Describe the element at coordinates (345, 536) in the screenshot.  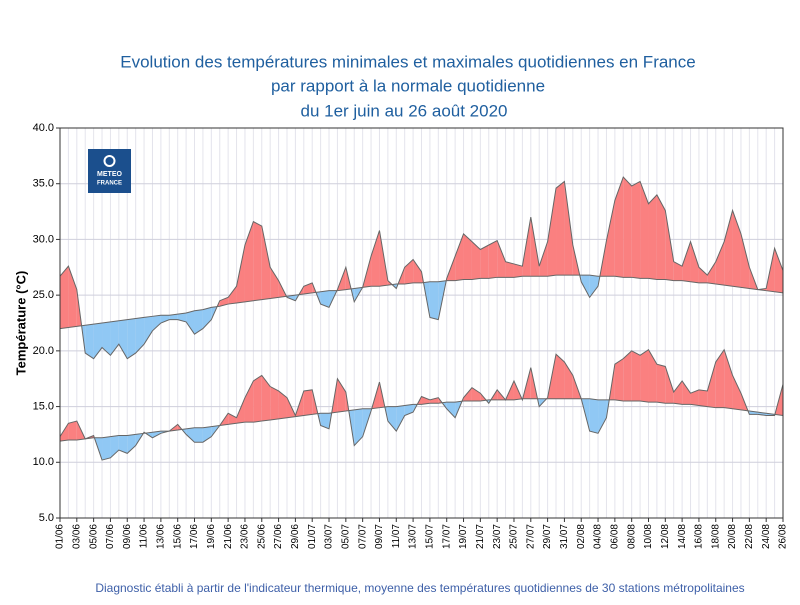
I see `x-tick-label: 05/07` at that location.